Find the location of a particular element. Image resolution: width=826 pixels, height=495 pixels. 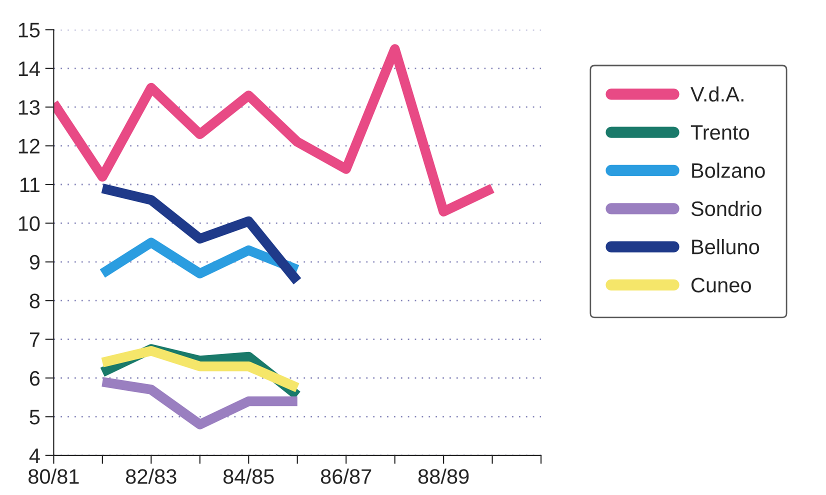

y-tick-label: 6 is located at coordinates (35, 378).